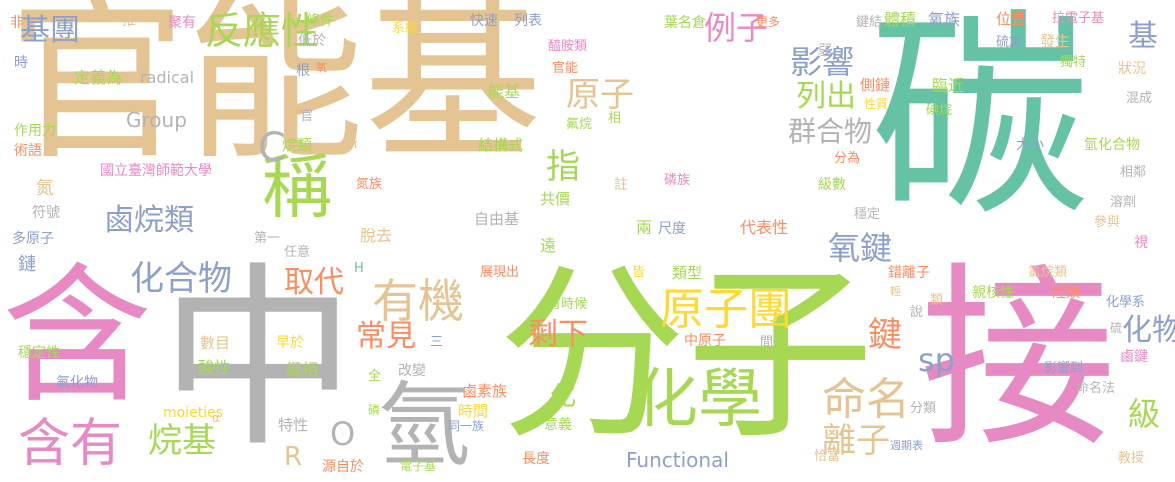  Describe the element at coordinates (1030, 145) in the screenshot. I see `word-da-xiao: 大小` at that location.